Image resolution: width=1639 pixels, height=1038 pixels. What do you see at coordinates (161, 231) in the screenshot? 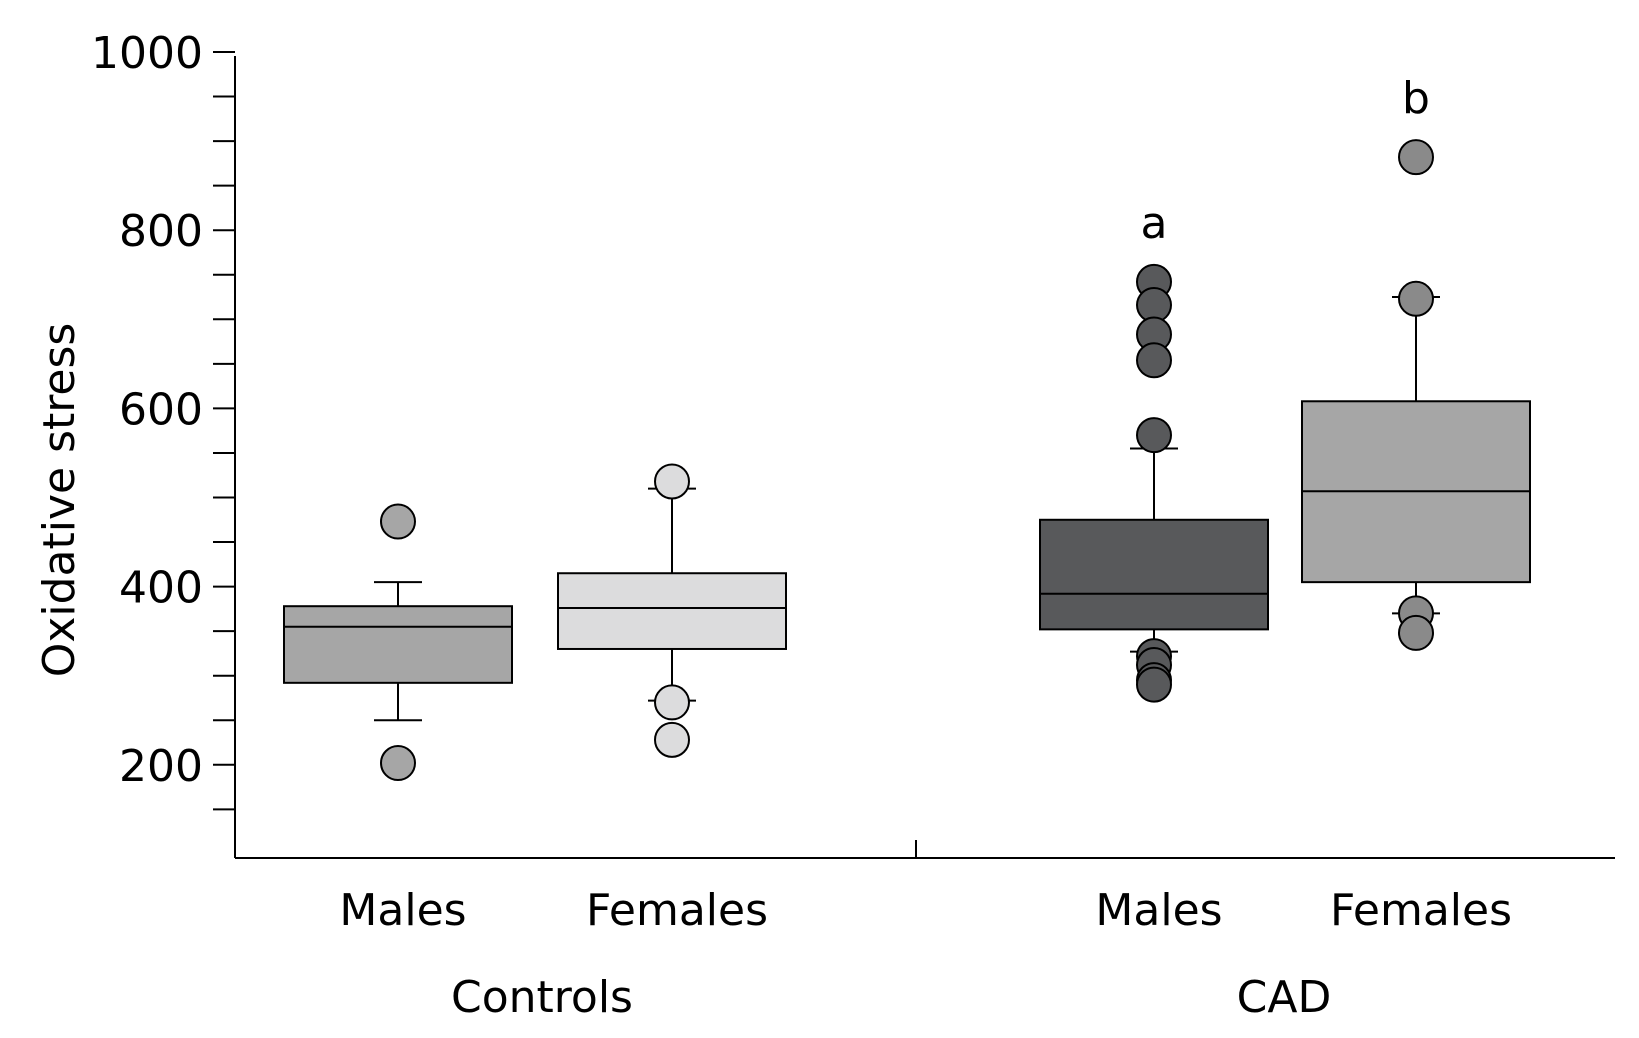
I see `y-tick-label: 800` at bounding box center [161, 231].